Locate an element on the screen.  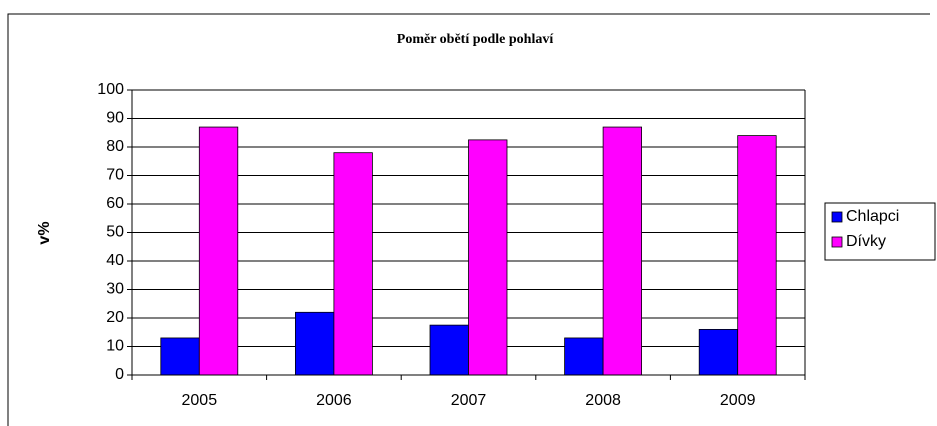
x-tick-label: 2007 is located at coordinates (469, 400).